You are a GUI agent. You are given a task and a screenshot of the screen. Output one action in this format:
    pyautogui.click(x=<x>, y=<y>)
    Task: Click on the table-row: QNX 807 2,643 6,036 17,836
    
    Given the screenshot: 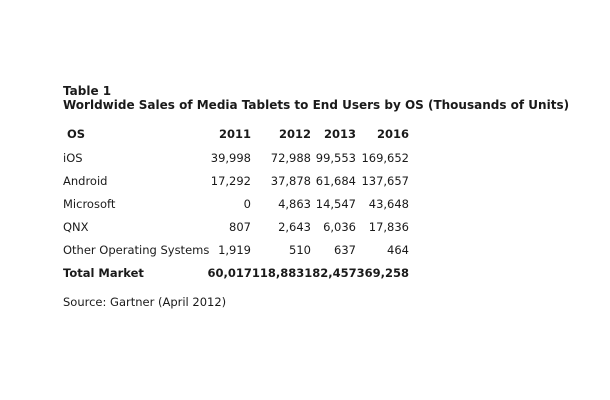 What is the action you would take?
    pyautogui.click(x=243, y=227)
    